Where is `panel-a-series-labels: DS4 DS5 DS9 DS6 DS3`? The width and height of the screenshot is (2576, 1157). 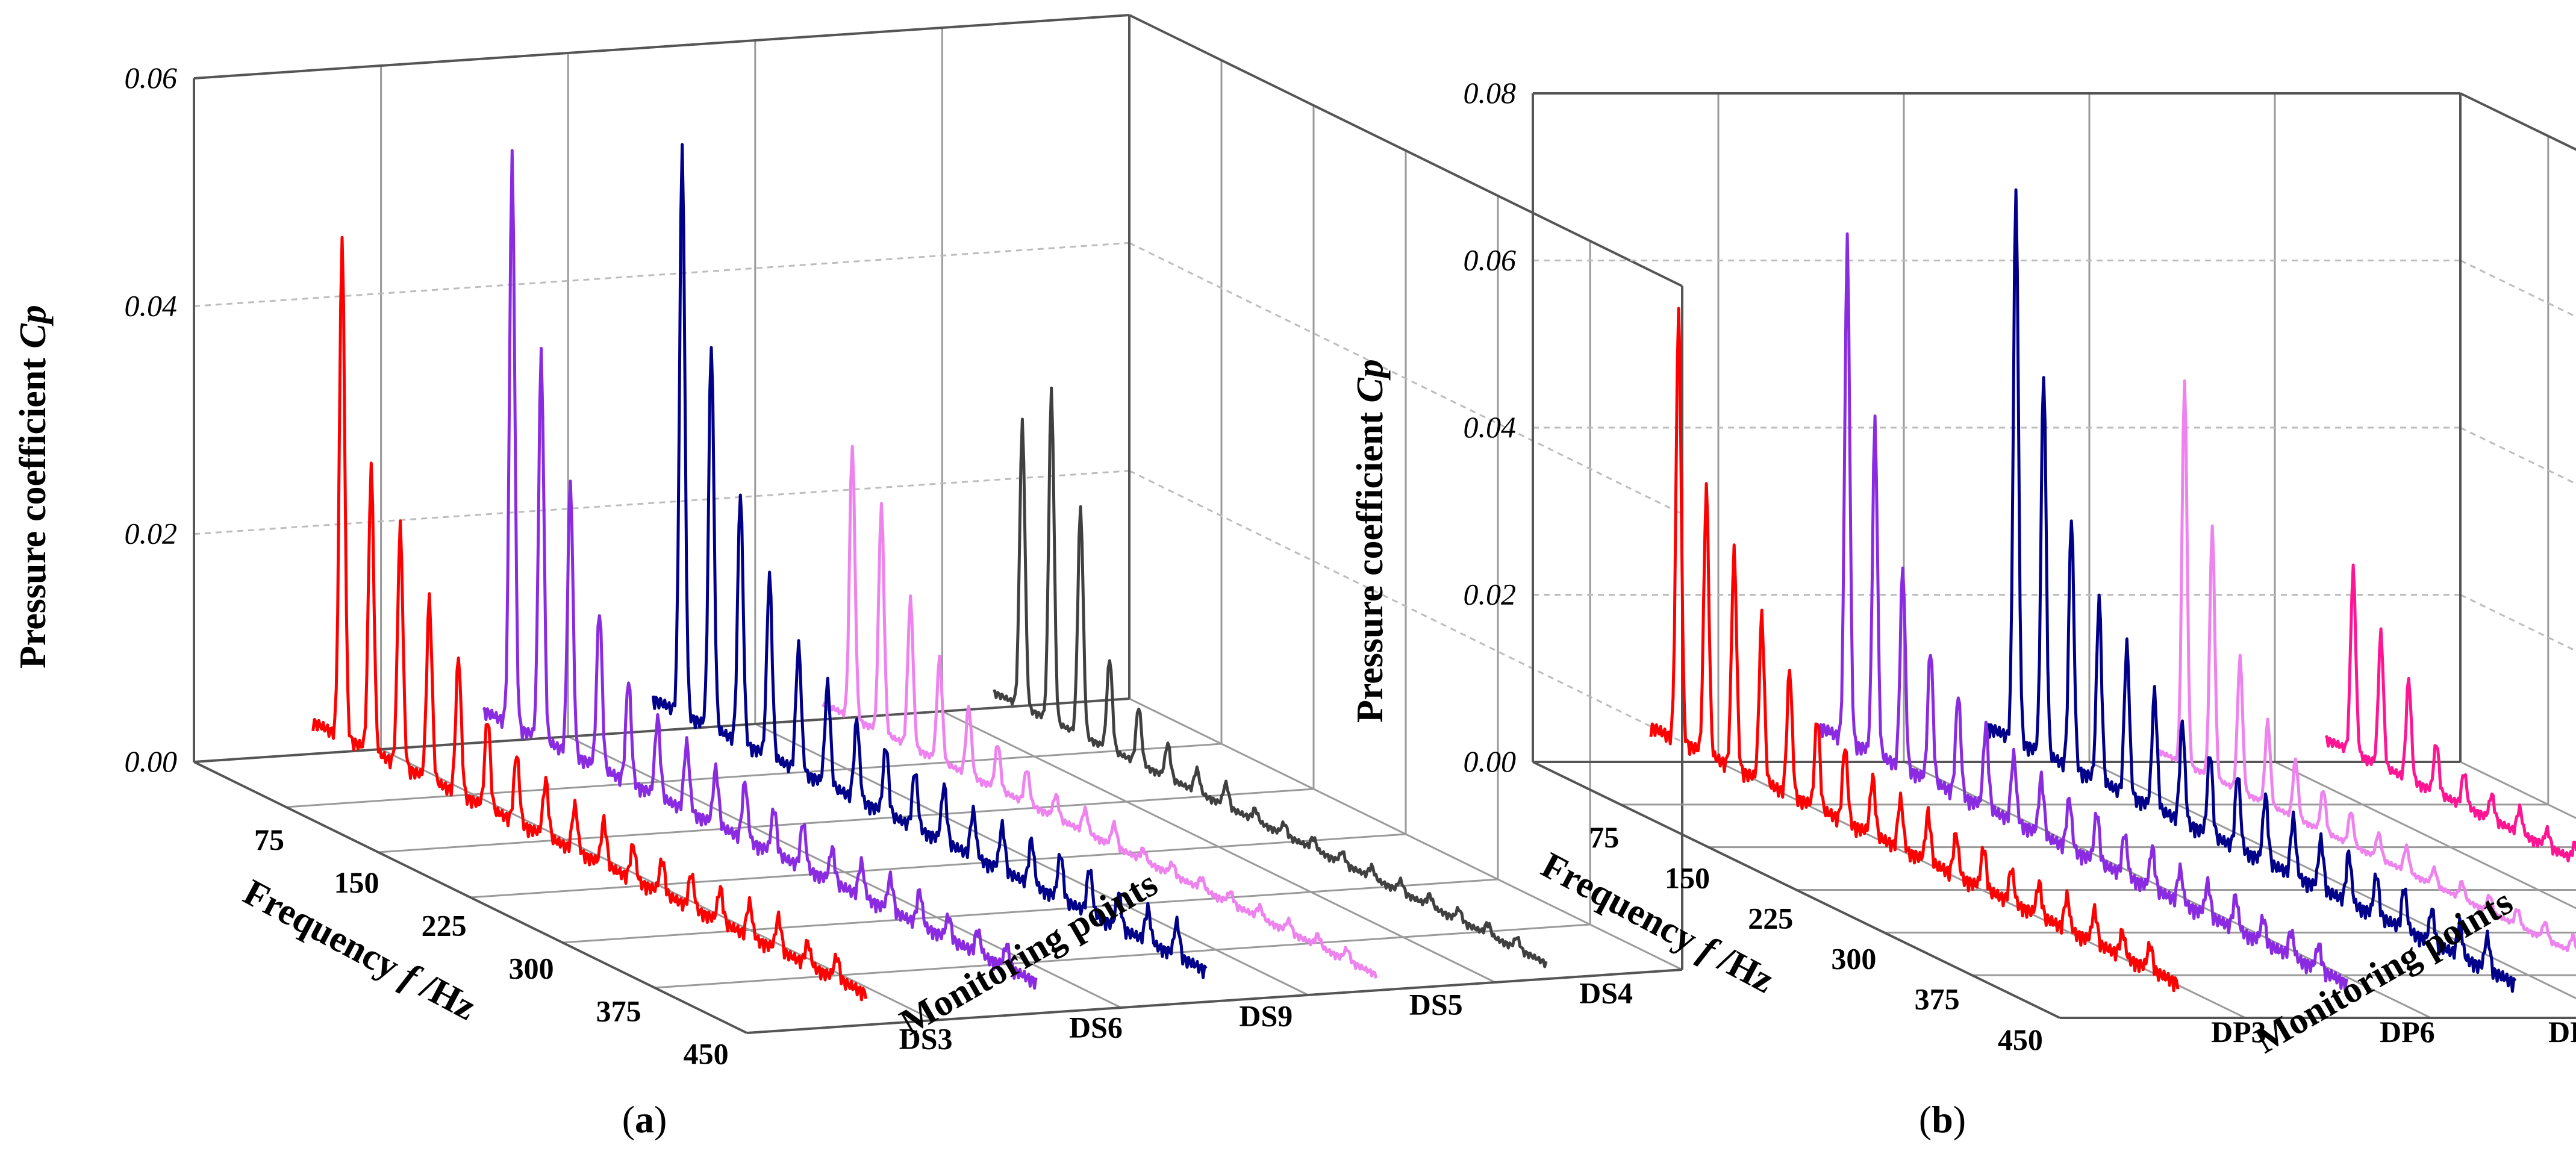 panel-a-series-labels: DS4 DS5 DS9 DS6 DS3 is located at coordinates (1266, 1015).